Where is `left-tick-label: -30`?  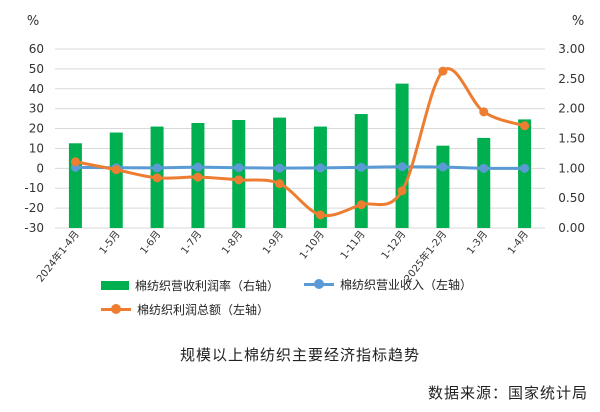 left-tick-label: -30 is located at coordinates (34, 228).